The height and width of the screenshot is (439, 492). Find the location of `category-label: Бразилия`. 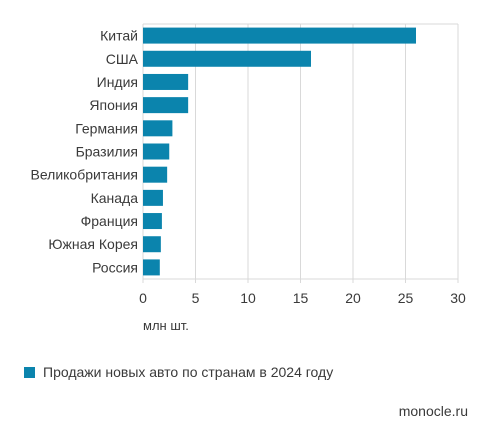

category-label: Бразилия is located at coordinates (107, 152).